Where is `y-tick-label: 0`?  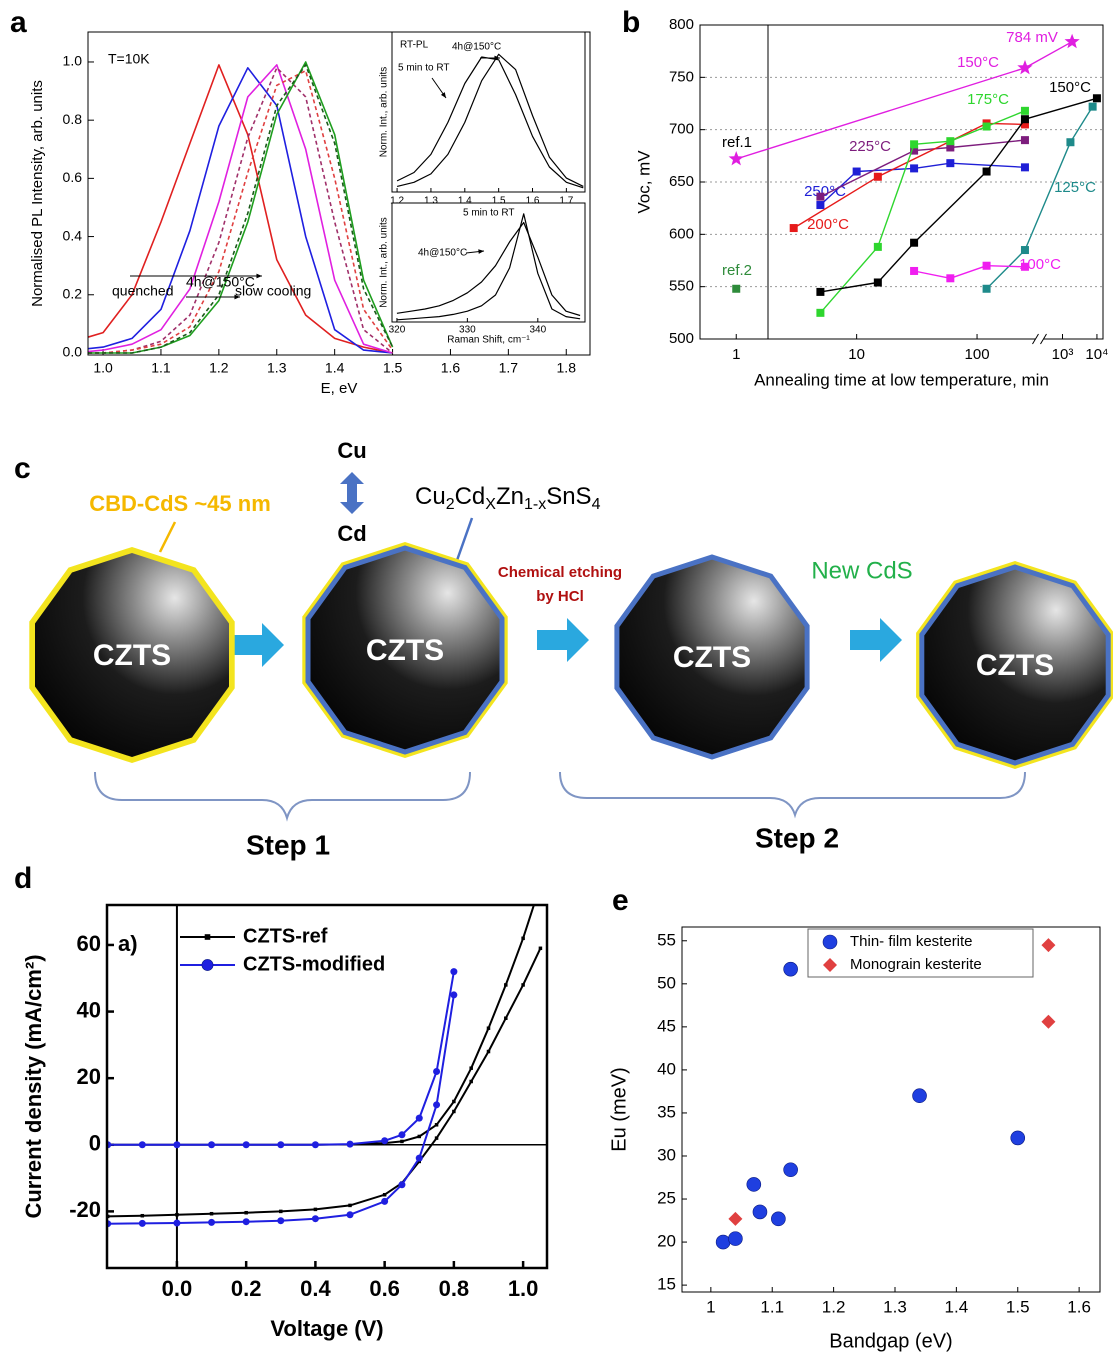
y-tick-label: 0 is located at coordinates (95, 1143).